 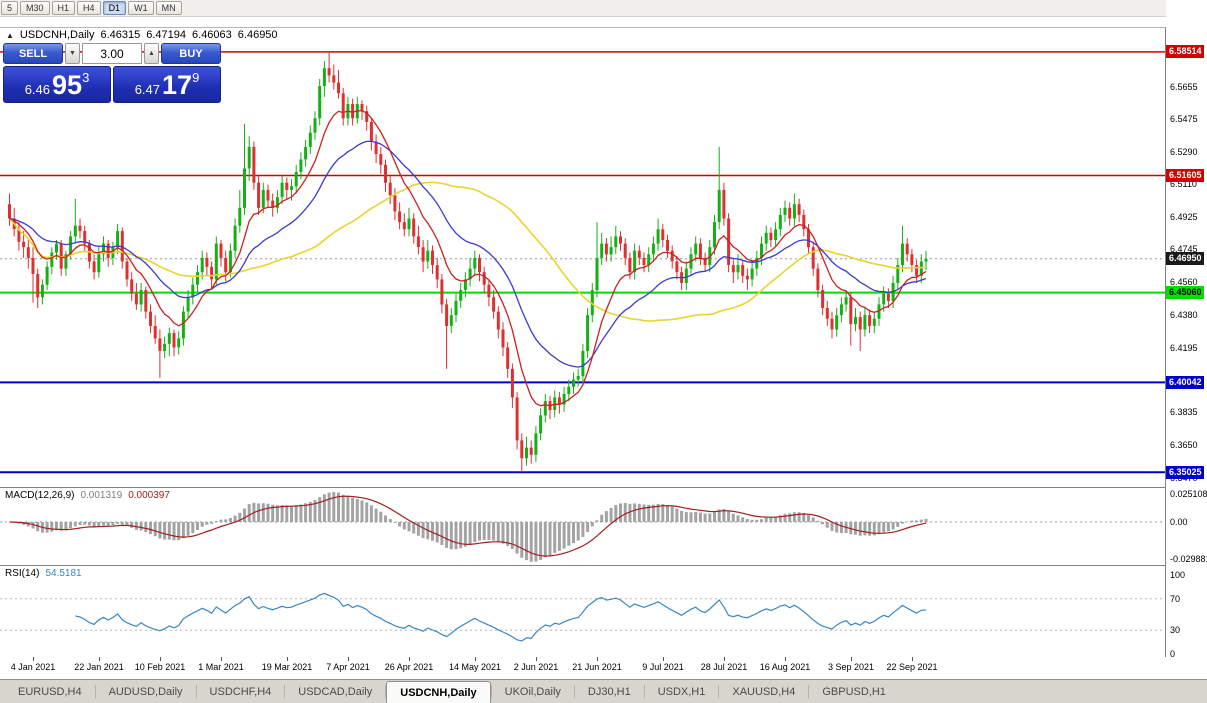 I want to click on resistance-price-badge-2: 6.51605, so click(x=1185, y=175).